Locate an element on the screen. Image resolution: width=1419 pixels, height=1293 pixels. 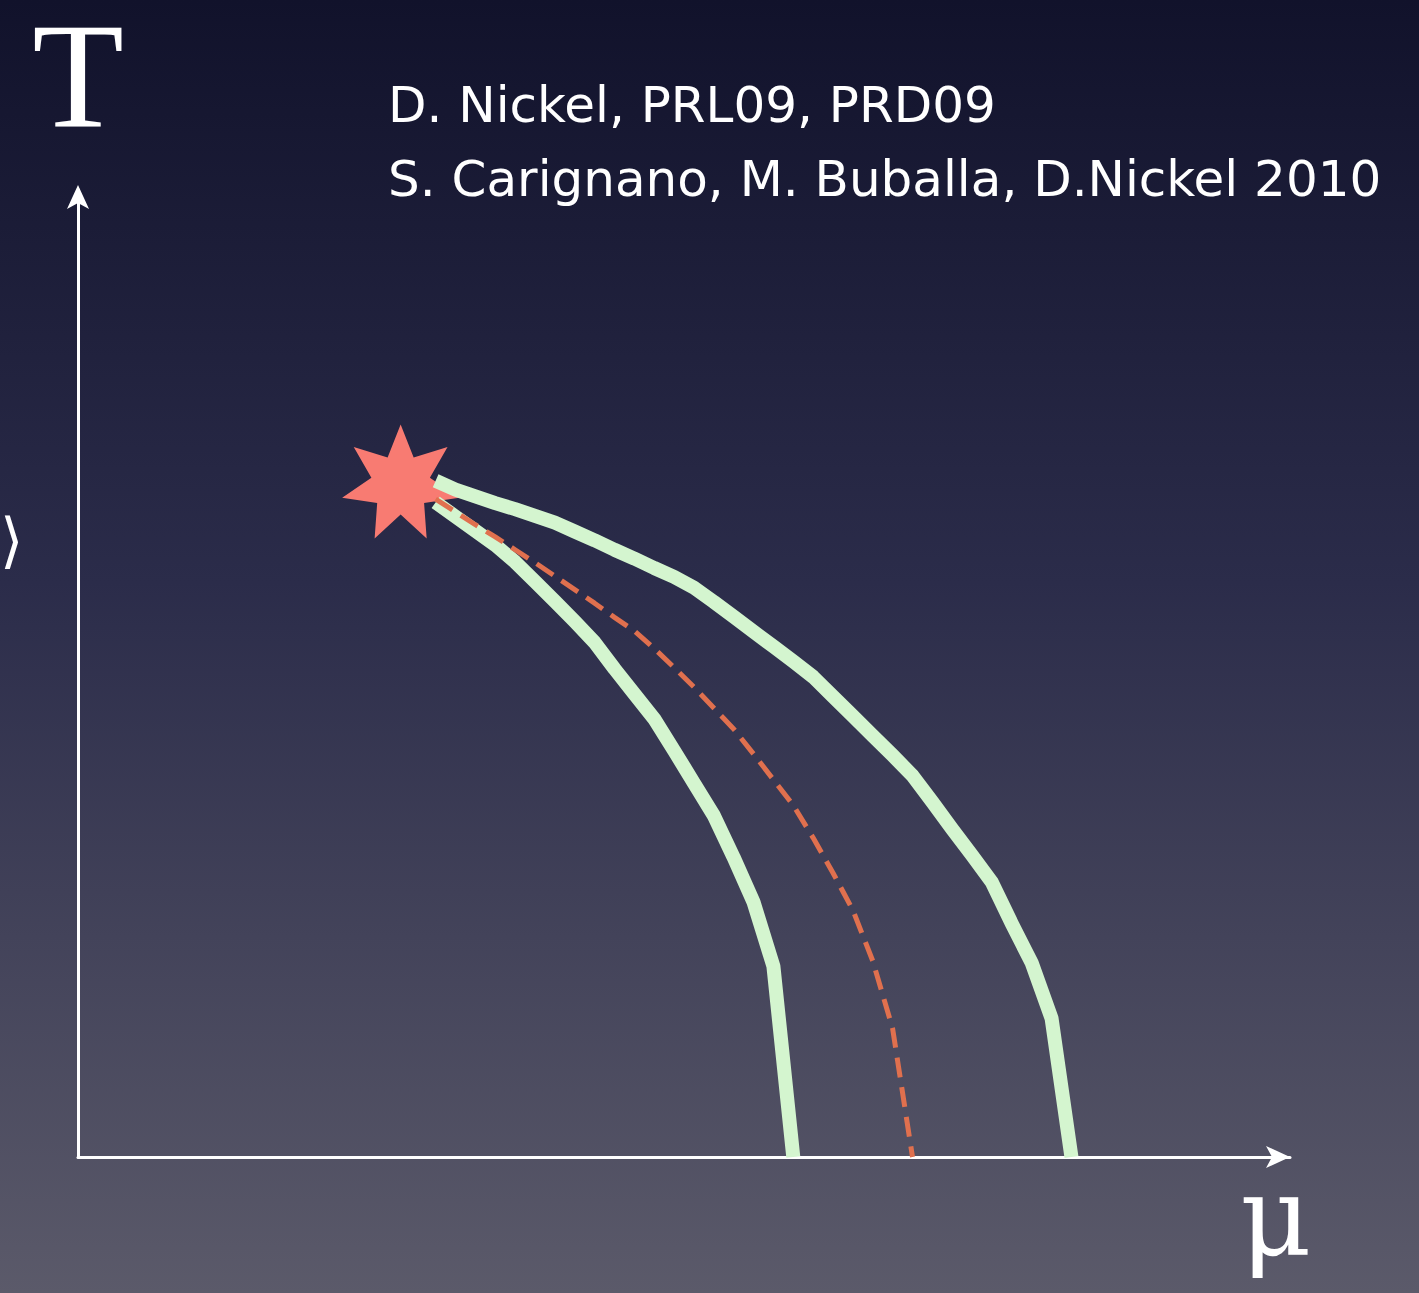
y-axis-title: T is located at coordinates (78, 79).